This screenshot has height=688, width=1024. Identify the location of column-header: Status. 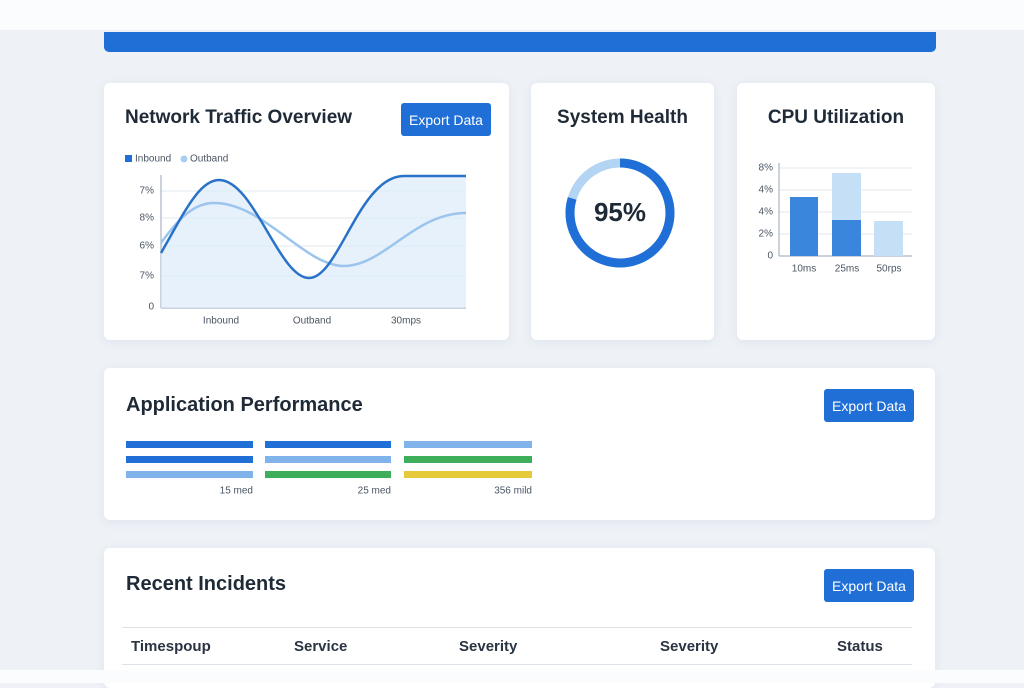
(860, 646).